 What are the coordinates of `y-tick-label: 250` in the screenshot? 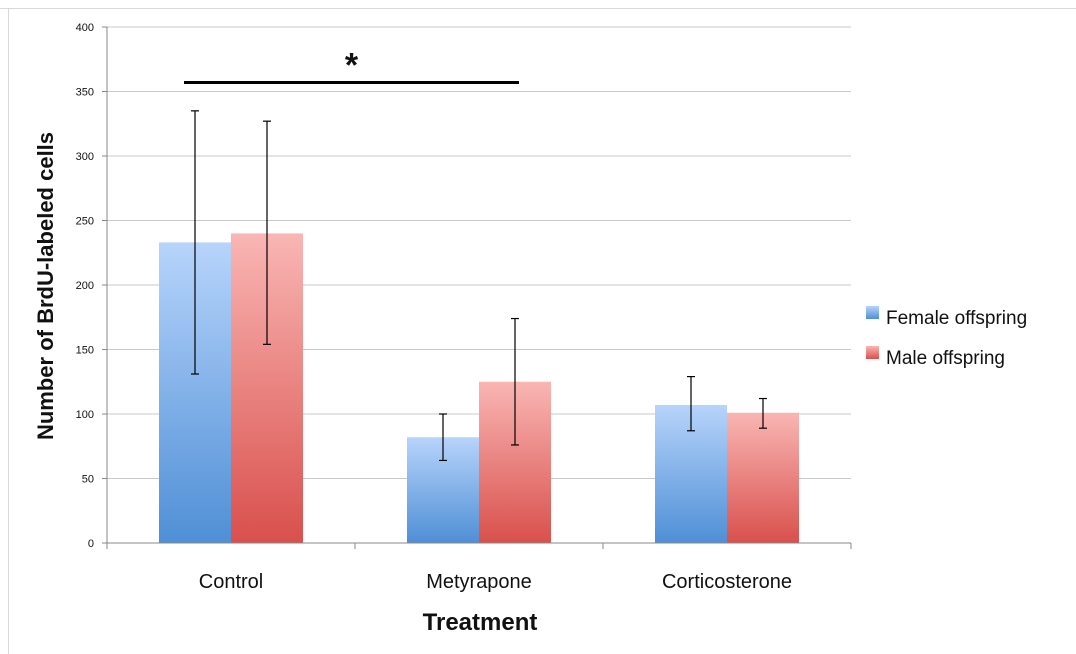 It's located at (85, 222).